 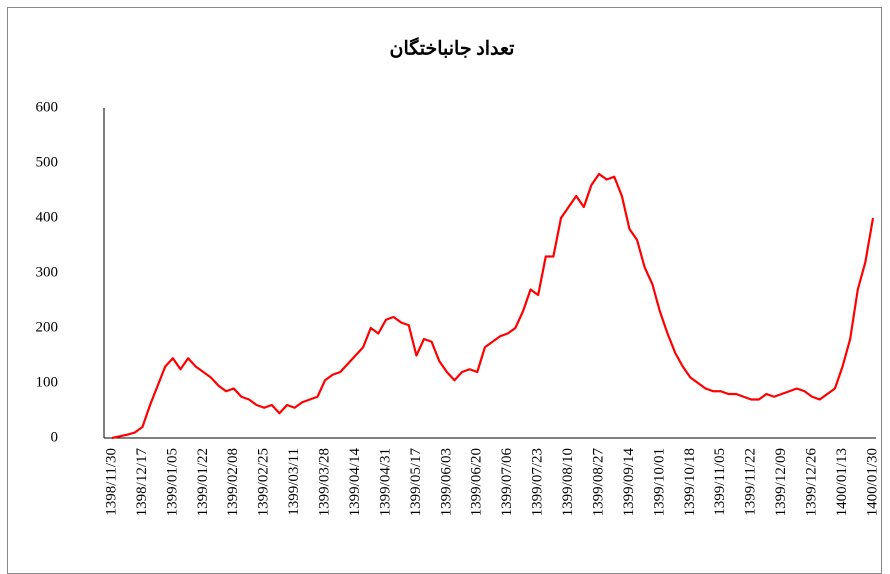 I want to click on y-tick-label: 100, so click(x=47, y=382).